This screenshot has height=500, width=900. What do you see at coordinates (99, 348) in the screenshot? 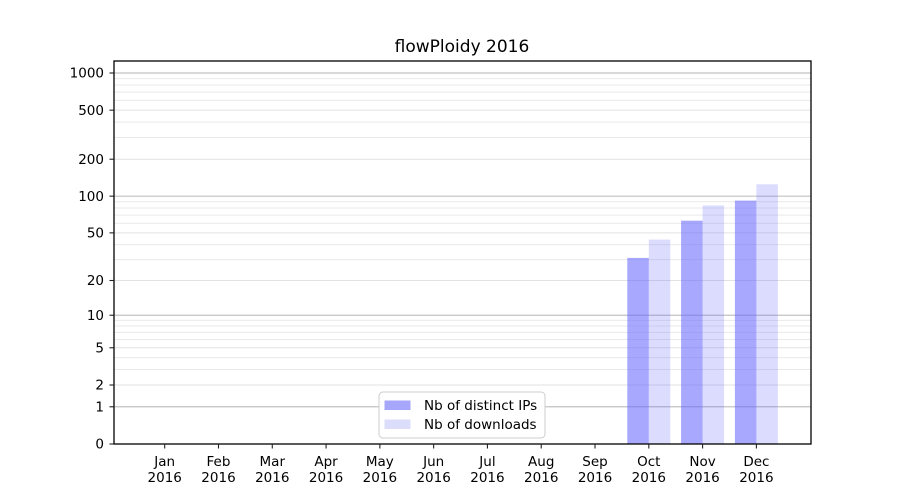
I see `y-tick-label: 5` at bounding box center [99, 348].